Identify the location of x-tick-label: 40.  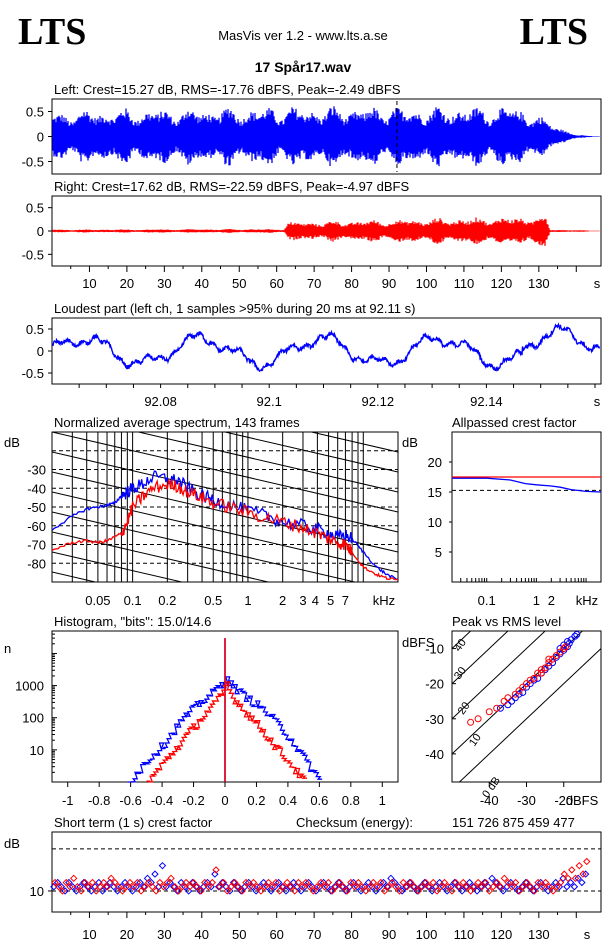
(202, 934).